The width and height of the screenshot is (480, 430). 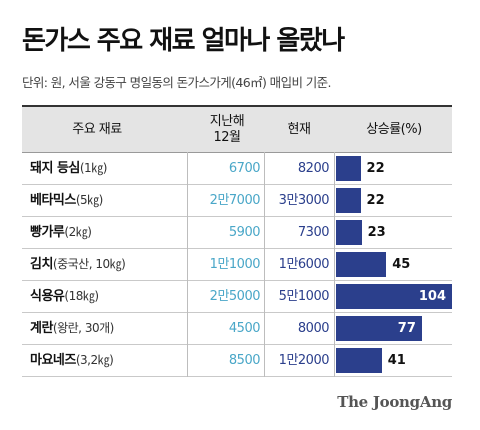 I want to click on table-row: 베타믹스(5㎏) 2만7000 3만3000 22, so click(x=237, y=201).